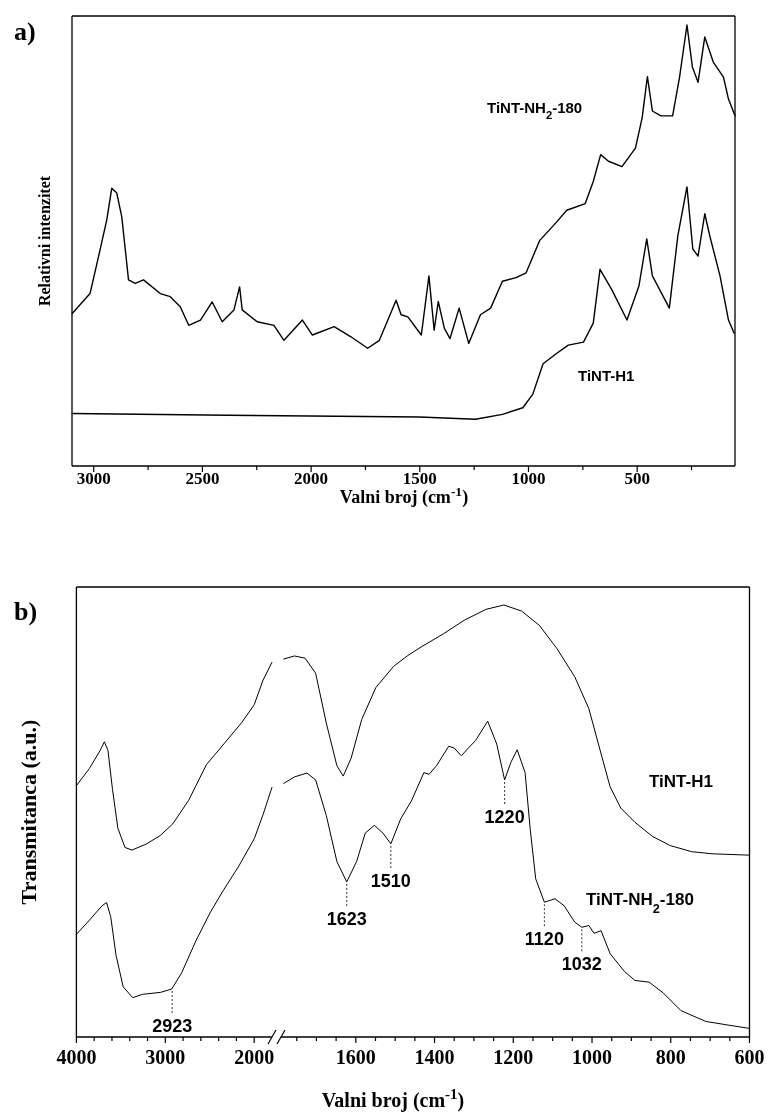  What do you see at coordinates (355, 1057) in the screenshot?
I see `x-tick-label: 1600` at bounding box center [355, 1057].